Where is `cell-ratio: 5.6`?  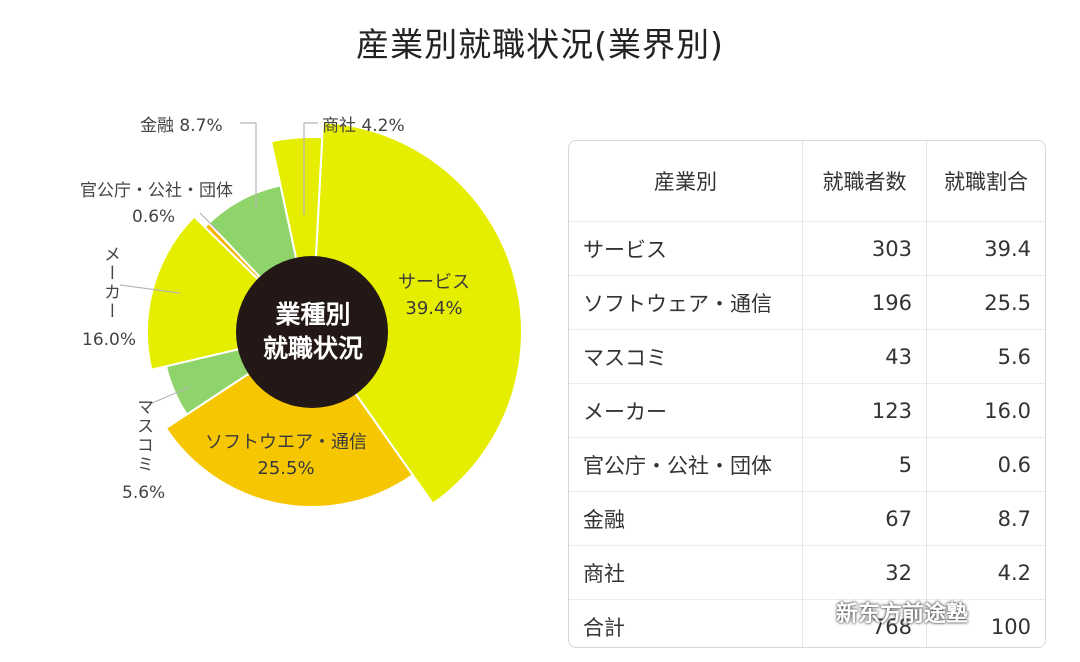
cell-ratio: 5.6 is located at coordinates (985, 356).